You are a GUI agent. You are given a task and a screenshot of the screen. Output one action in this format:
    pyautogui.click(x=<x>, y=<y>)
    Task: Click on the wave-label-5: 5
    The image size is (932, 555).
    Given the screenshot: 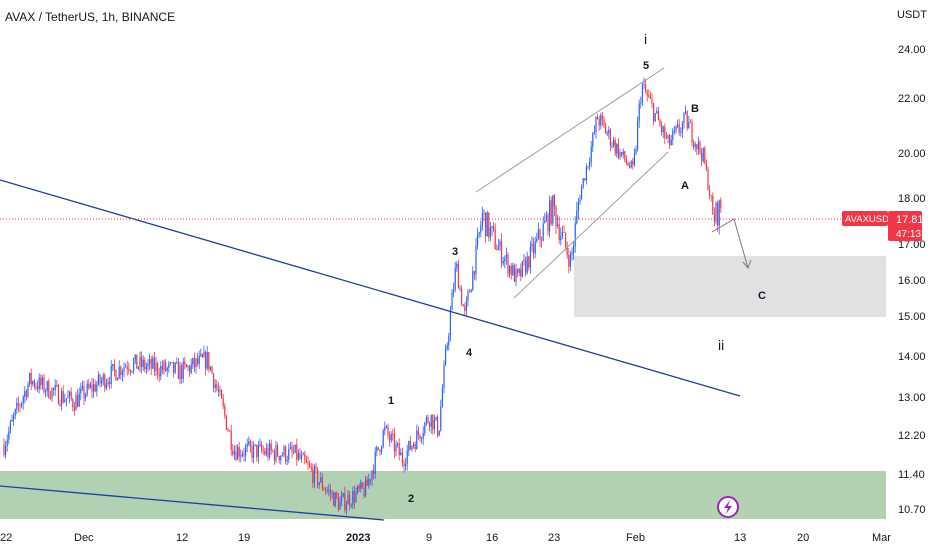 What is the action you would take?
    pyautogui.click(x=646, y=66)
    